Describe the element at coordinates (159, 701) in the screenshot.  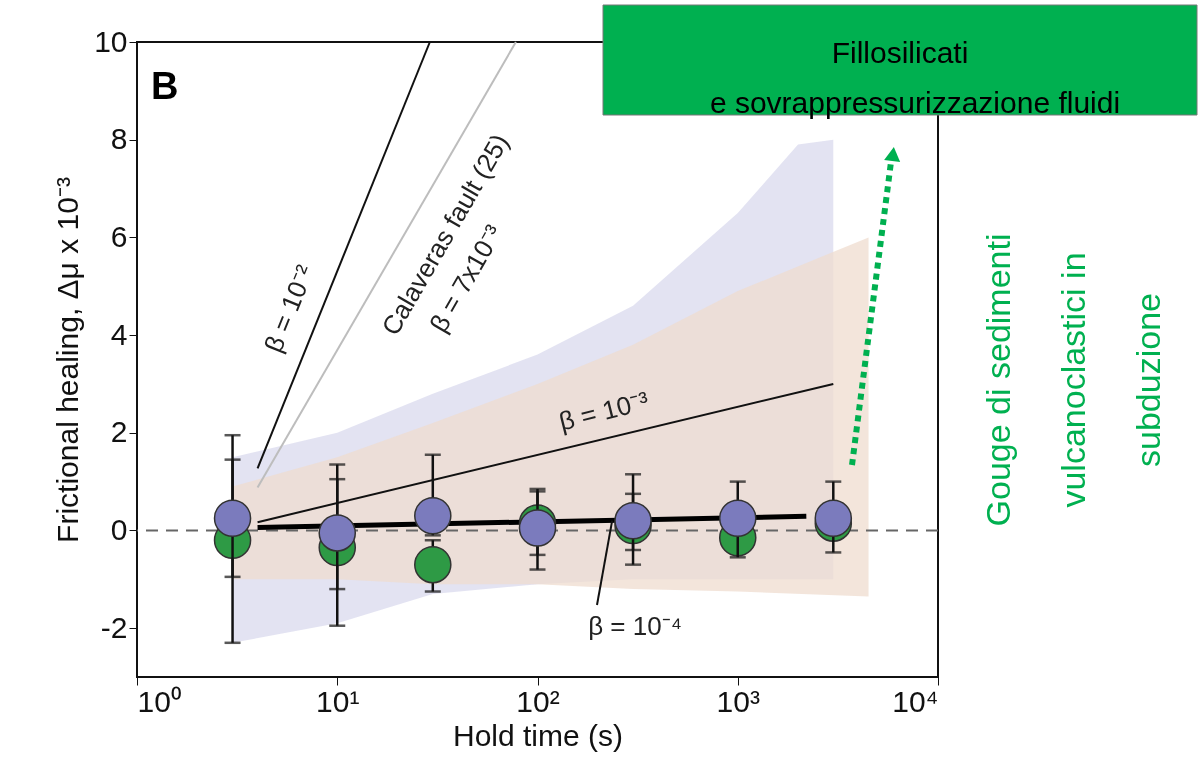
I see `x-tick-label: 10⁰` at that location.